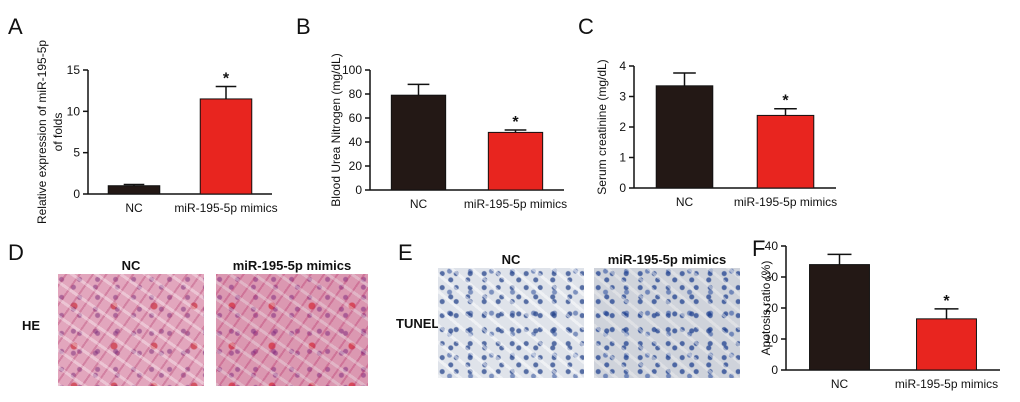  I want to click on he-image-mimics, so click(292, 330).